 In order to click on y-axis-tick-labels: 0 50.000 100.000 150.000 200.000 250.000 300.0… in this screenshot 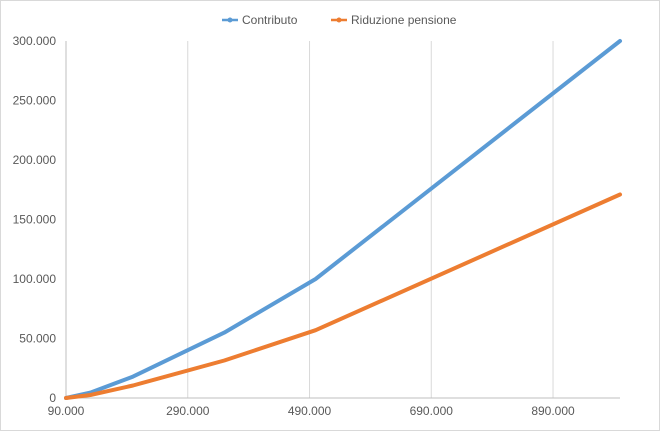, I will do `click(35, 219)`.